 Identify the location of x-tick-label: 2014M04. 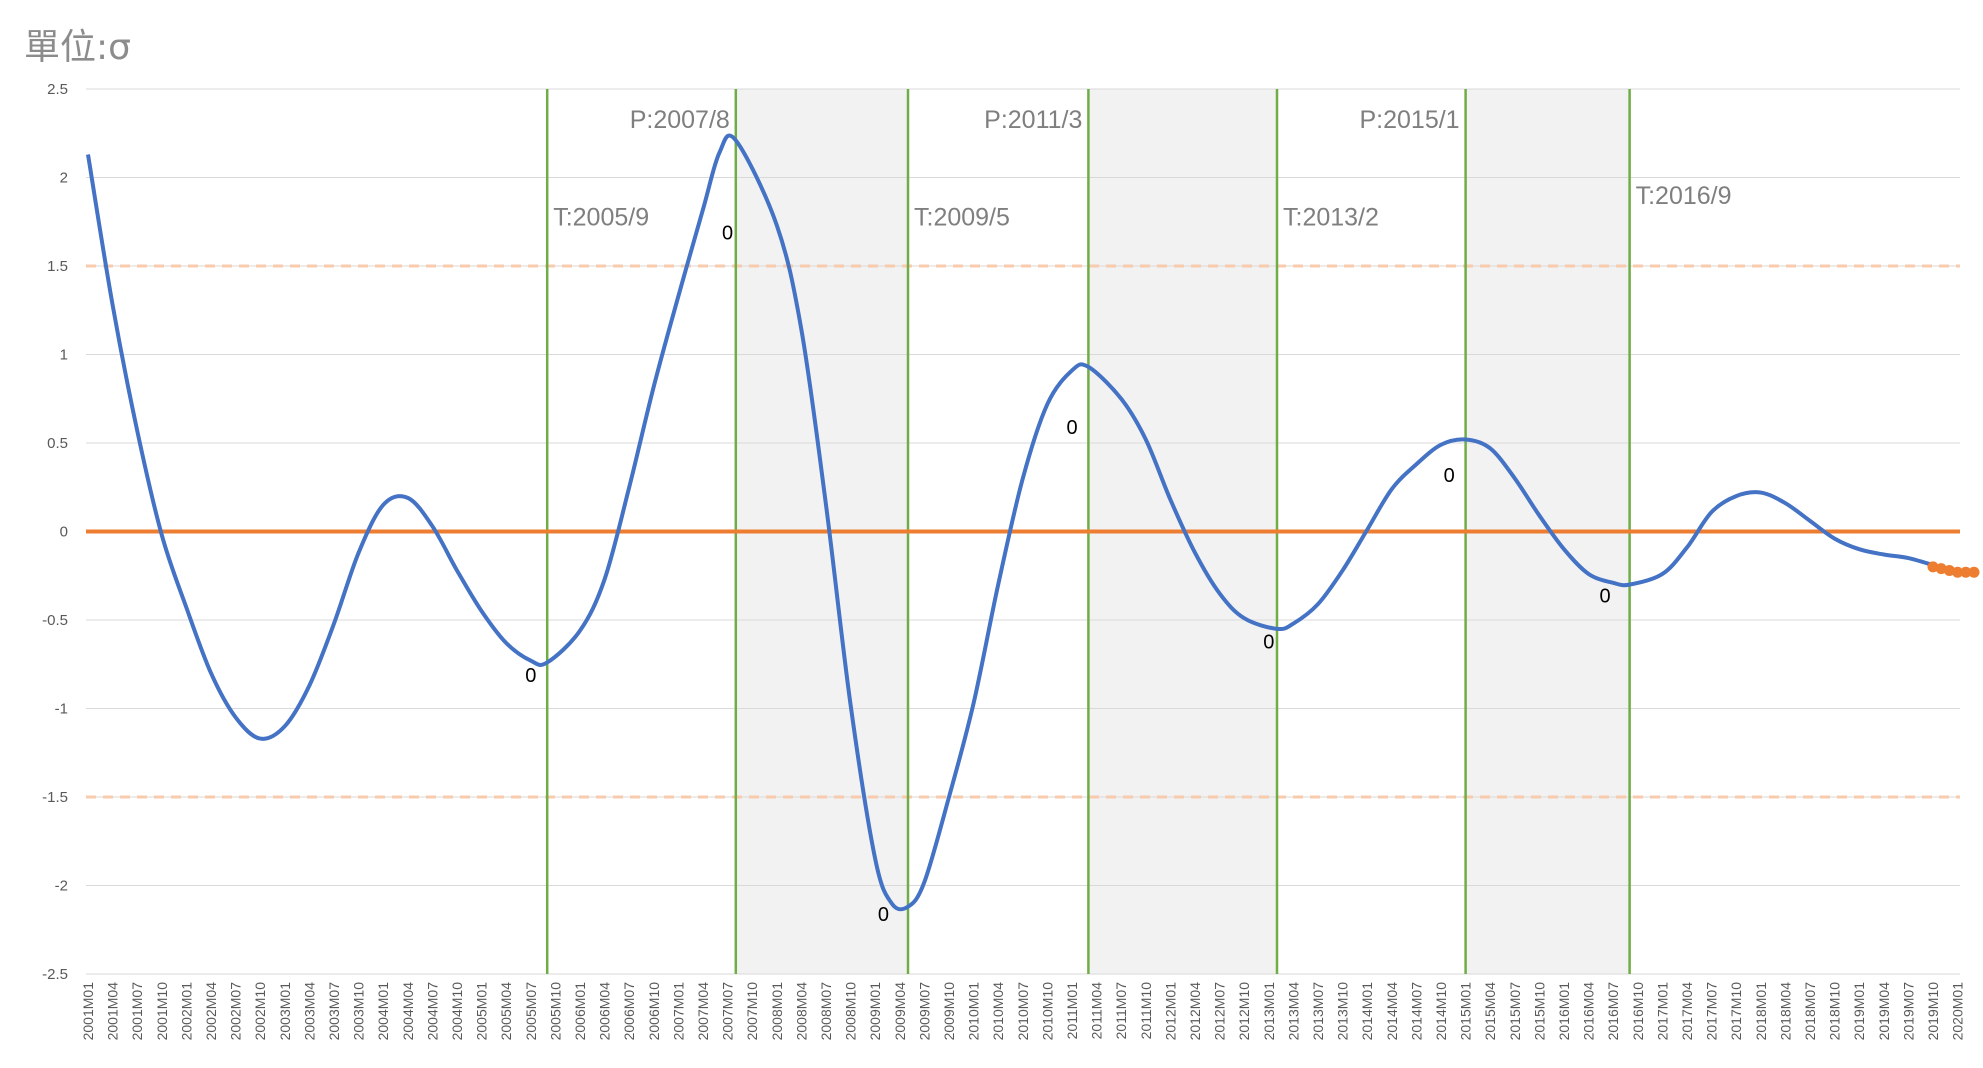
(1392, 1011).